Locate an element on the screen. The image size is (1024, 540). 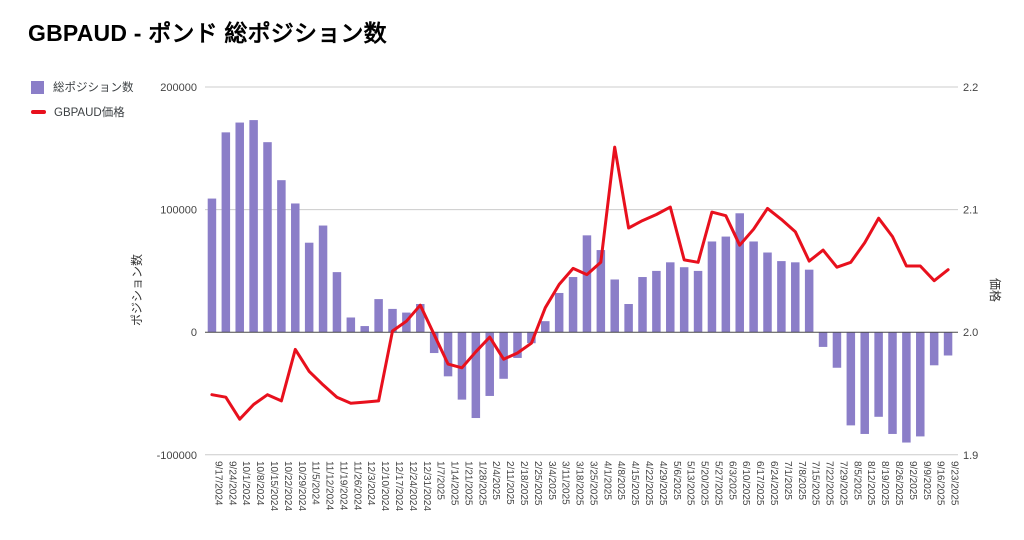
x-axis-date-label: 1/28/2025 is located at coordinates (481, 483).